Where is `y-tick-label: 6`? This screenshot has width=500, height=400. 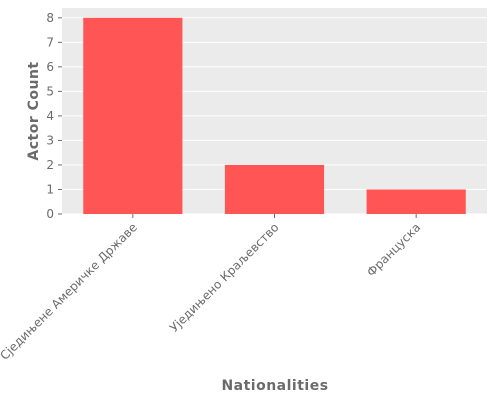 y-tick-label: 6 is located at coordinates (50, 67).